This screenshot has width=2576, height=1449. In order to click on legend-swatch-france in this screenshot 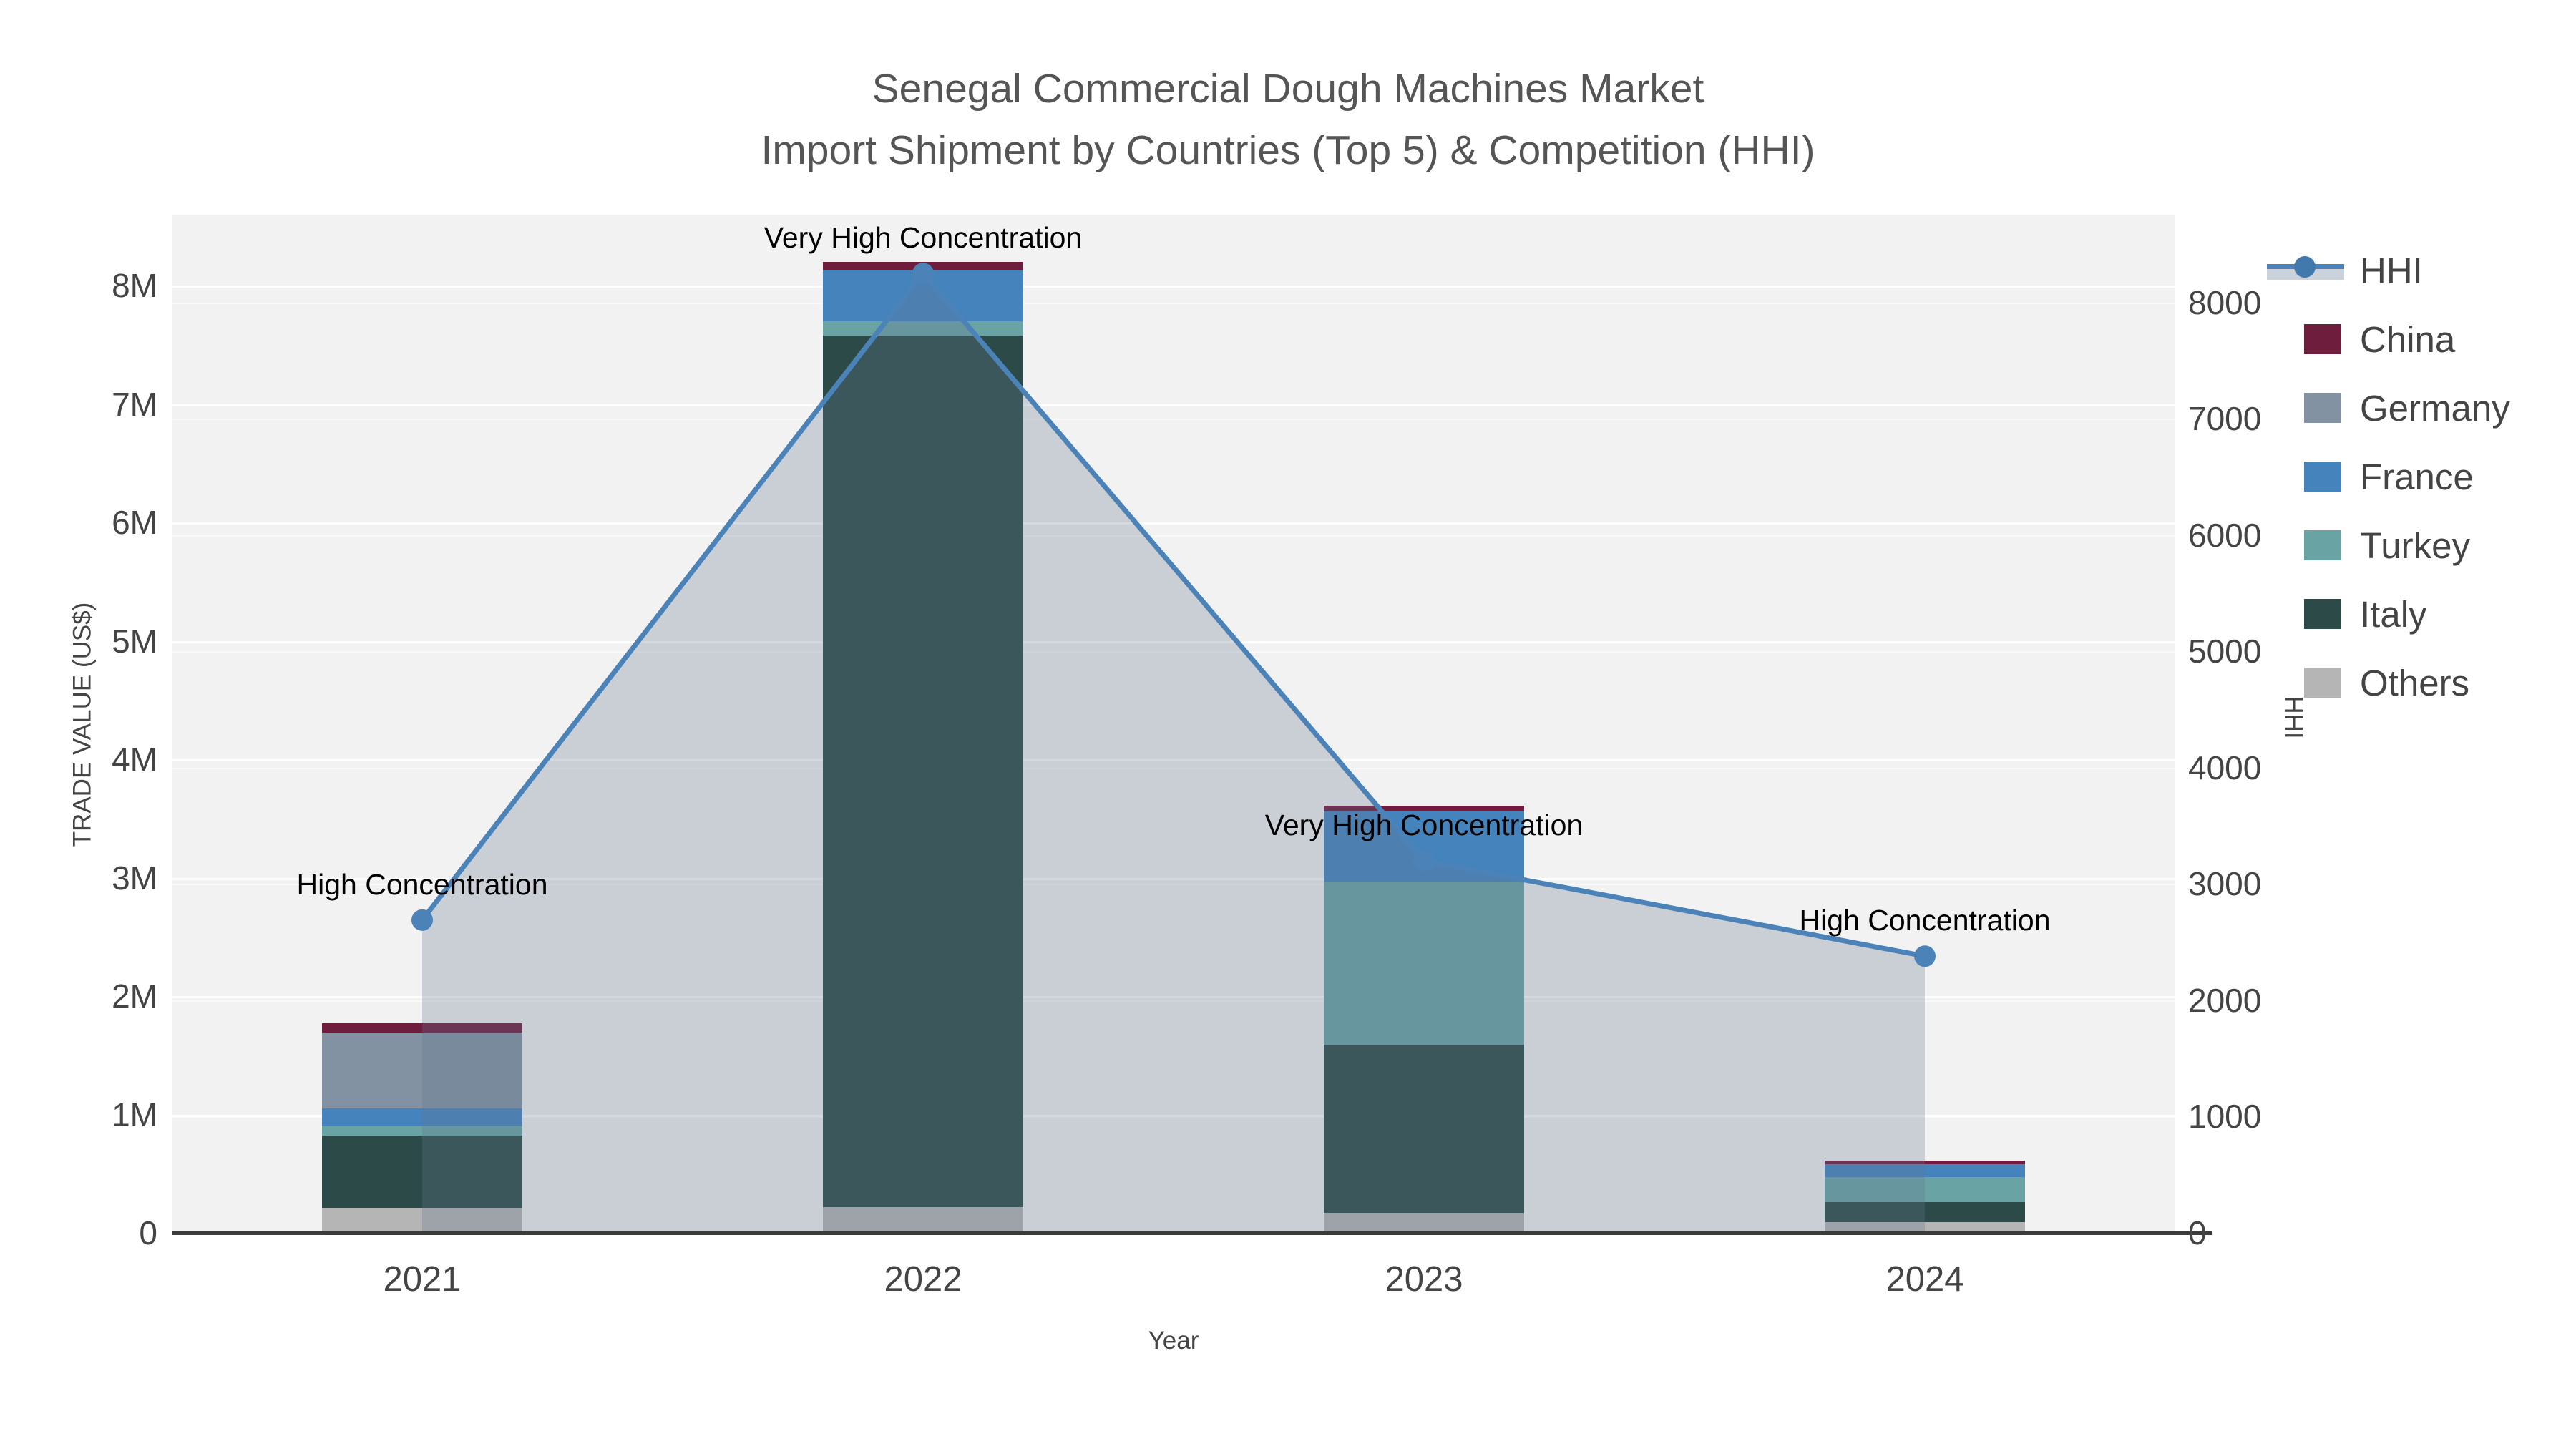, I will do `click(2322, 477)`.